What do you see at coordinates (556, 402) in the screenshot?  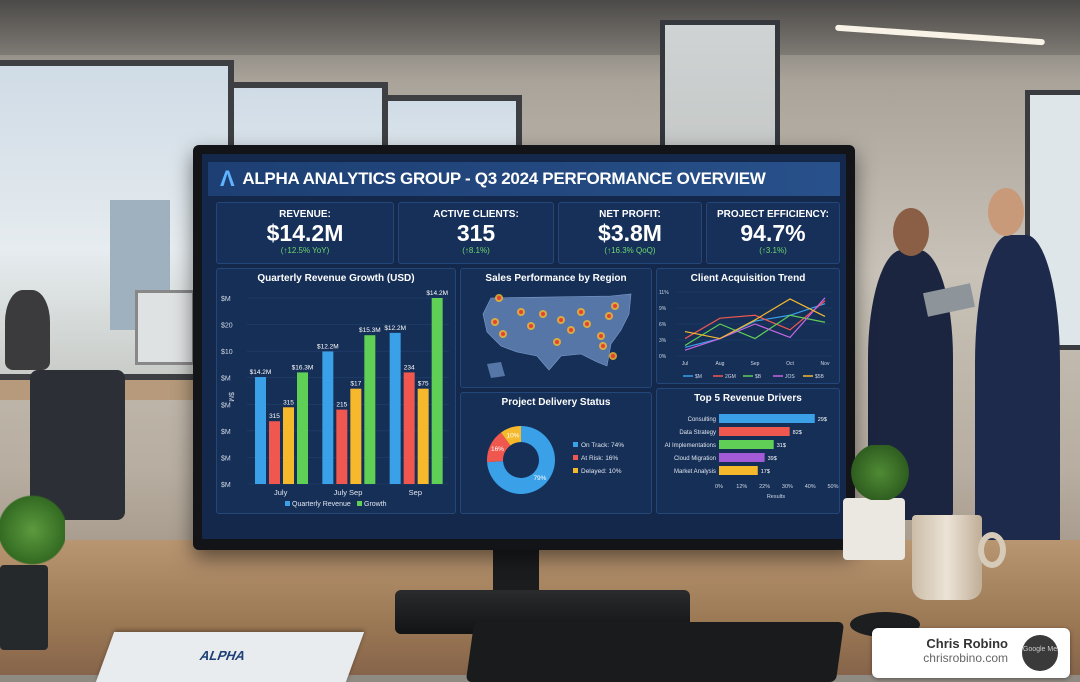 I see `delivery-chart-title: Project Delivery Status` at bounding box center [556, 402].